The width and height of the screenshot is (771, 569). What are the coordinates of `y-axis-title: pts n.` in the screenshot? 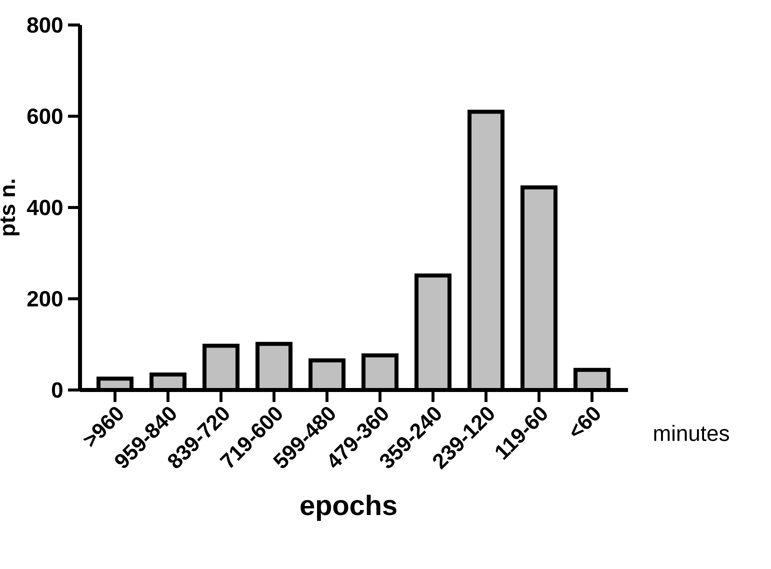 It's located at (10, 208).